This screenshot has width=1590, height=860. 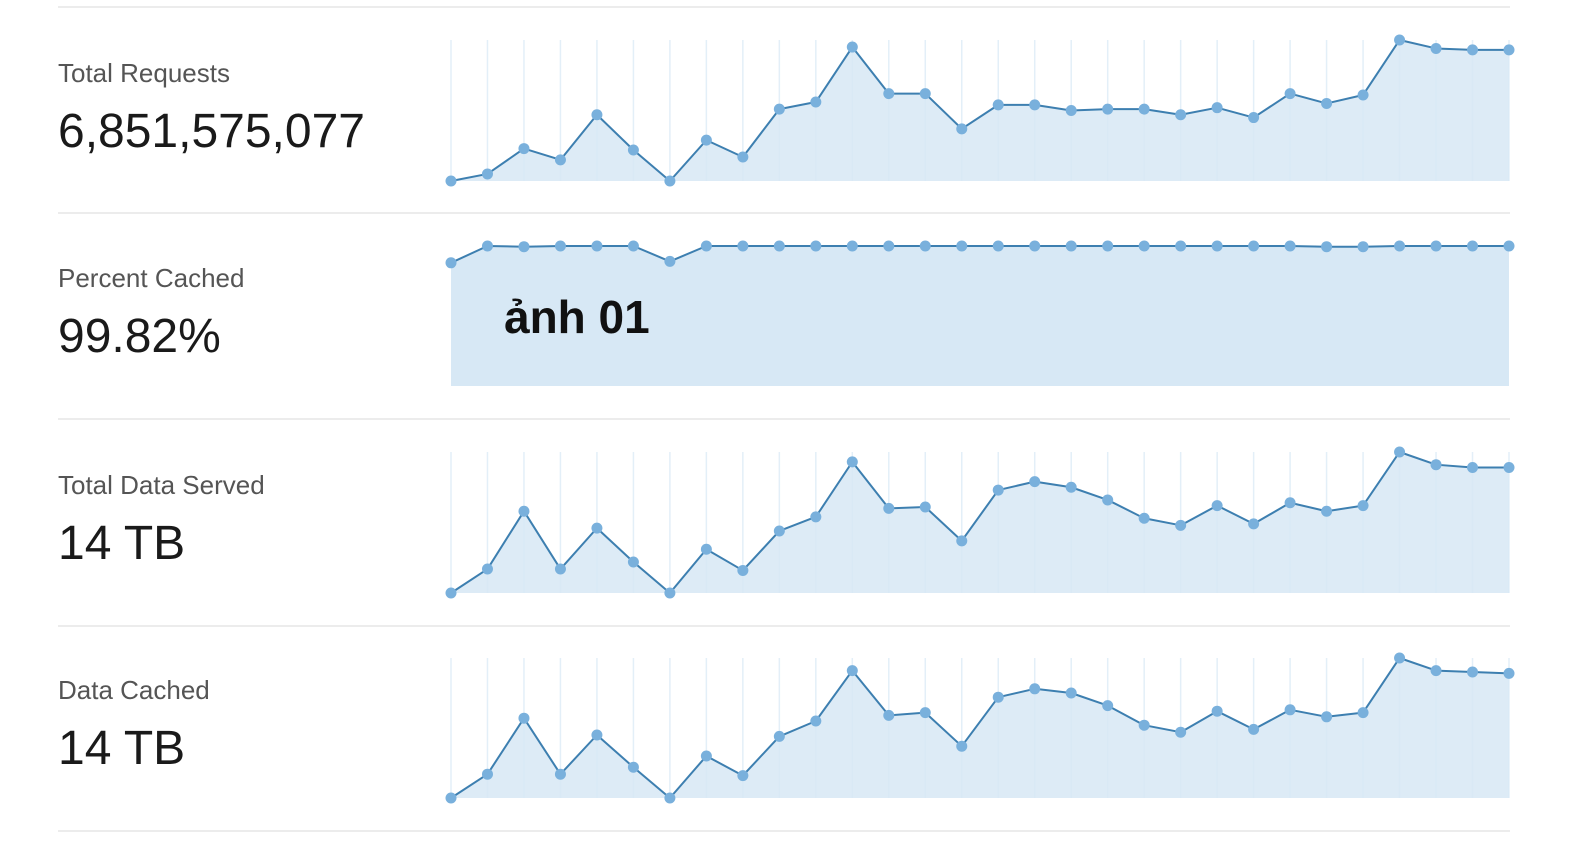 What do you see at coordinates (139, 336) in the screenshot?
I see `metric-value: 99.82%` at bounding box center [139, 336].